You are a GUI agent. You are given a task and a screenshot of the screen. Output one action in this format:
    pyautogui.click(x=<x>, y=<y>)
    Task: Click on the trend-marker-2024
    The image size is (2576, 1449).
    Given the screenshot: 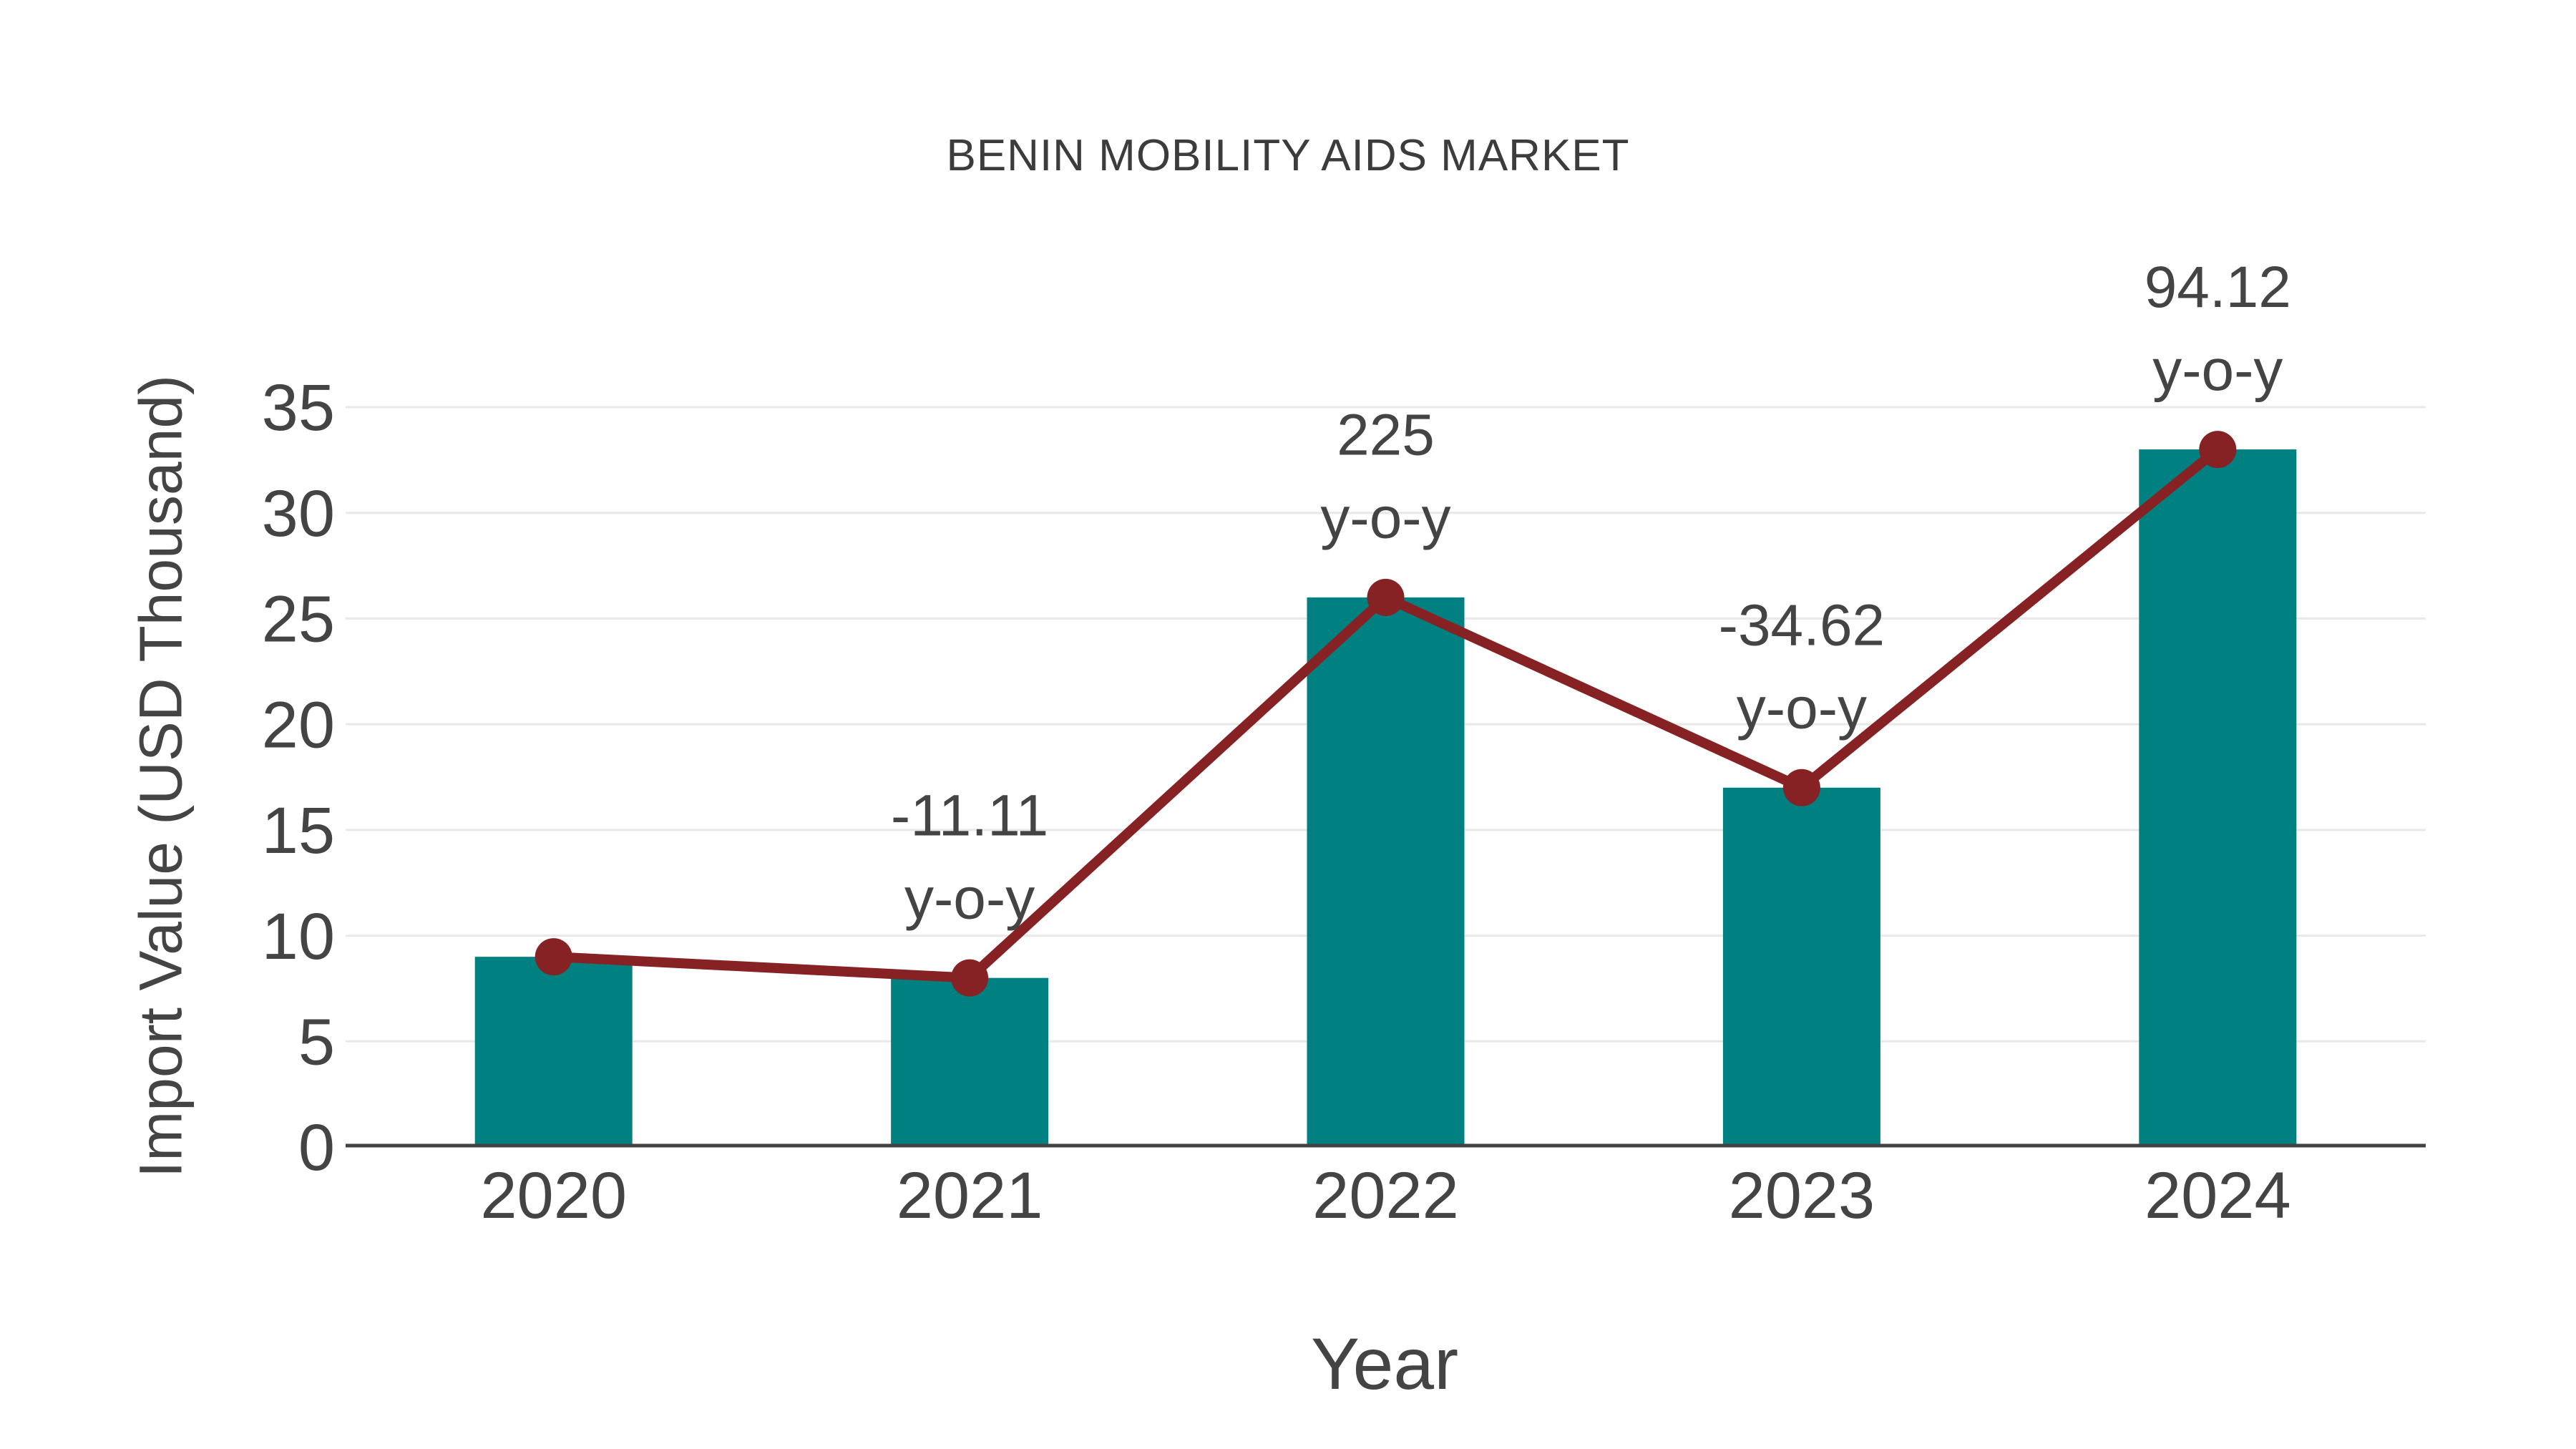 What is the action you would take?
    pyautogui.click(x=2218, y=450)
    